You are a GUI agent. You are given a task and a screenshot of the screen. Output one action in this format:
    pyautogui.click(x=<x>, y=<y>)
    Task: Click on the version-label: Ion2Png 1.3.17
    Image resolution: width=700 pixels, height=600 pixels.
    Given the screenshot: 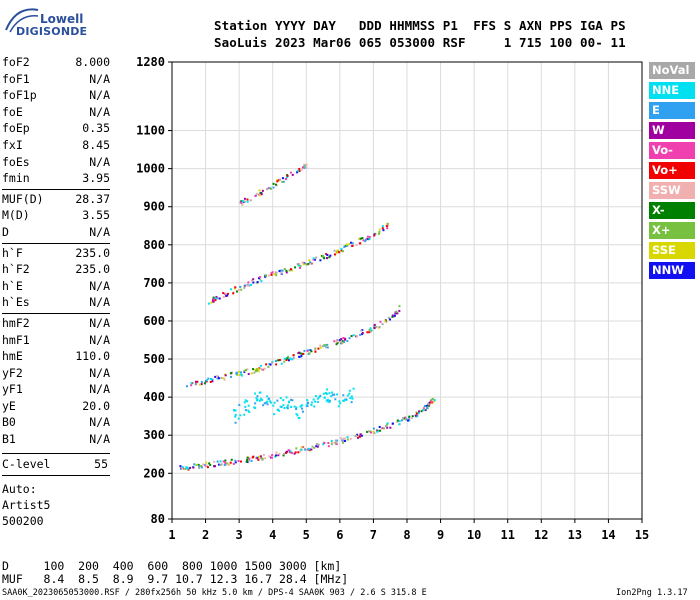 What is the action you would take?
    pyautogui.click(x=652, y=593)
    